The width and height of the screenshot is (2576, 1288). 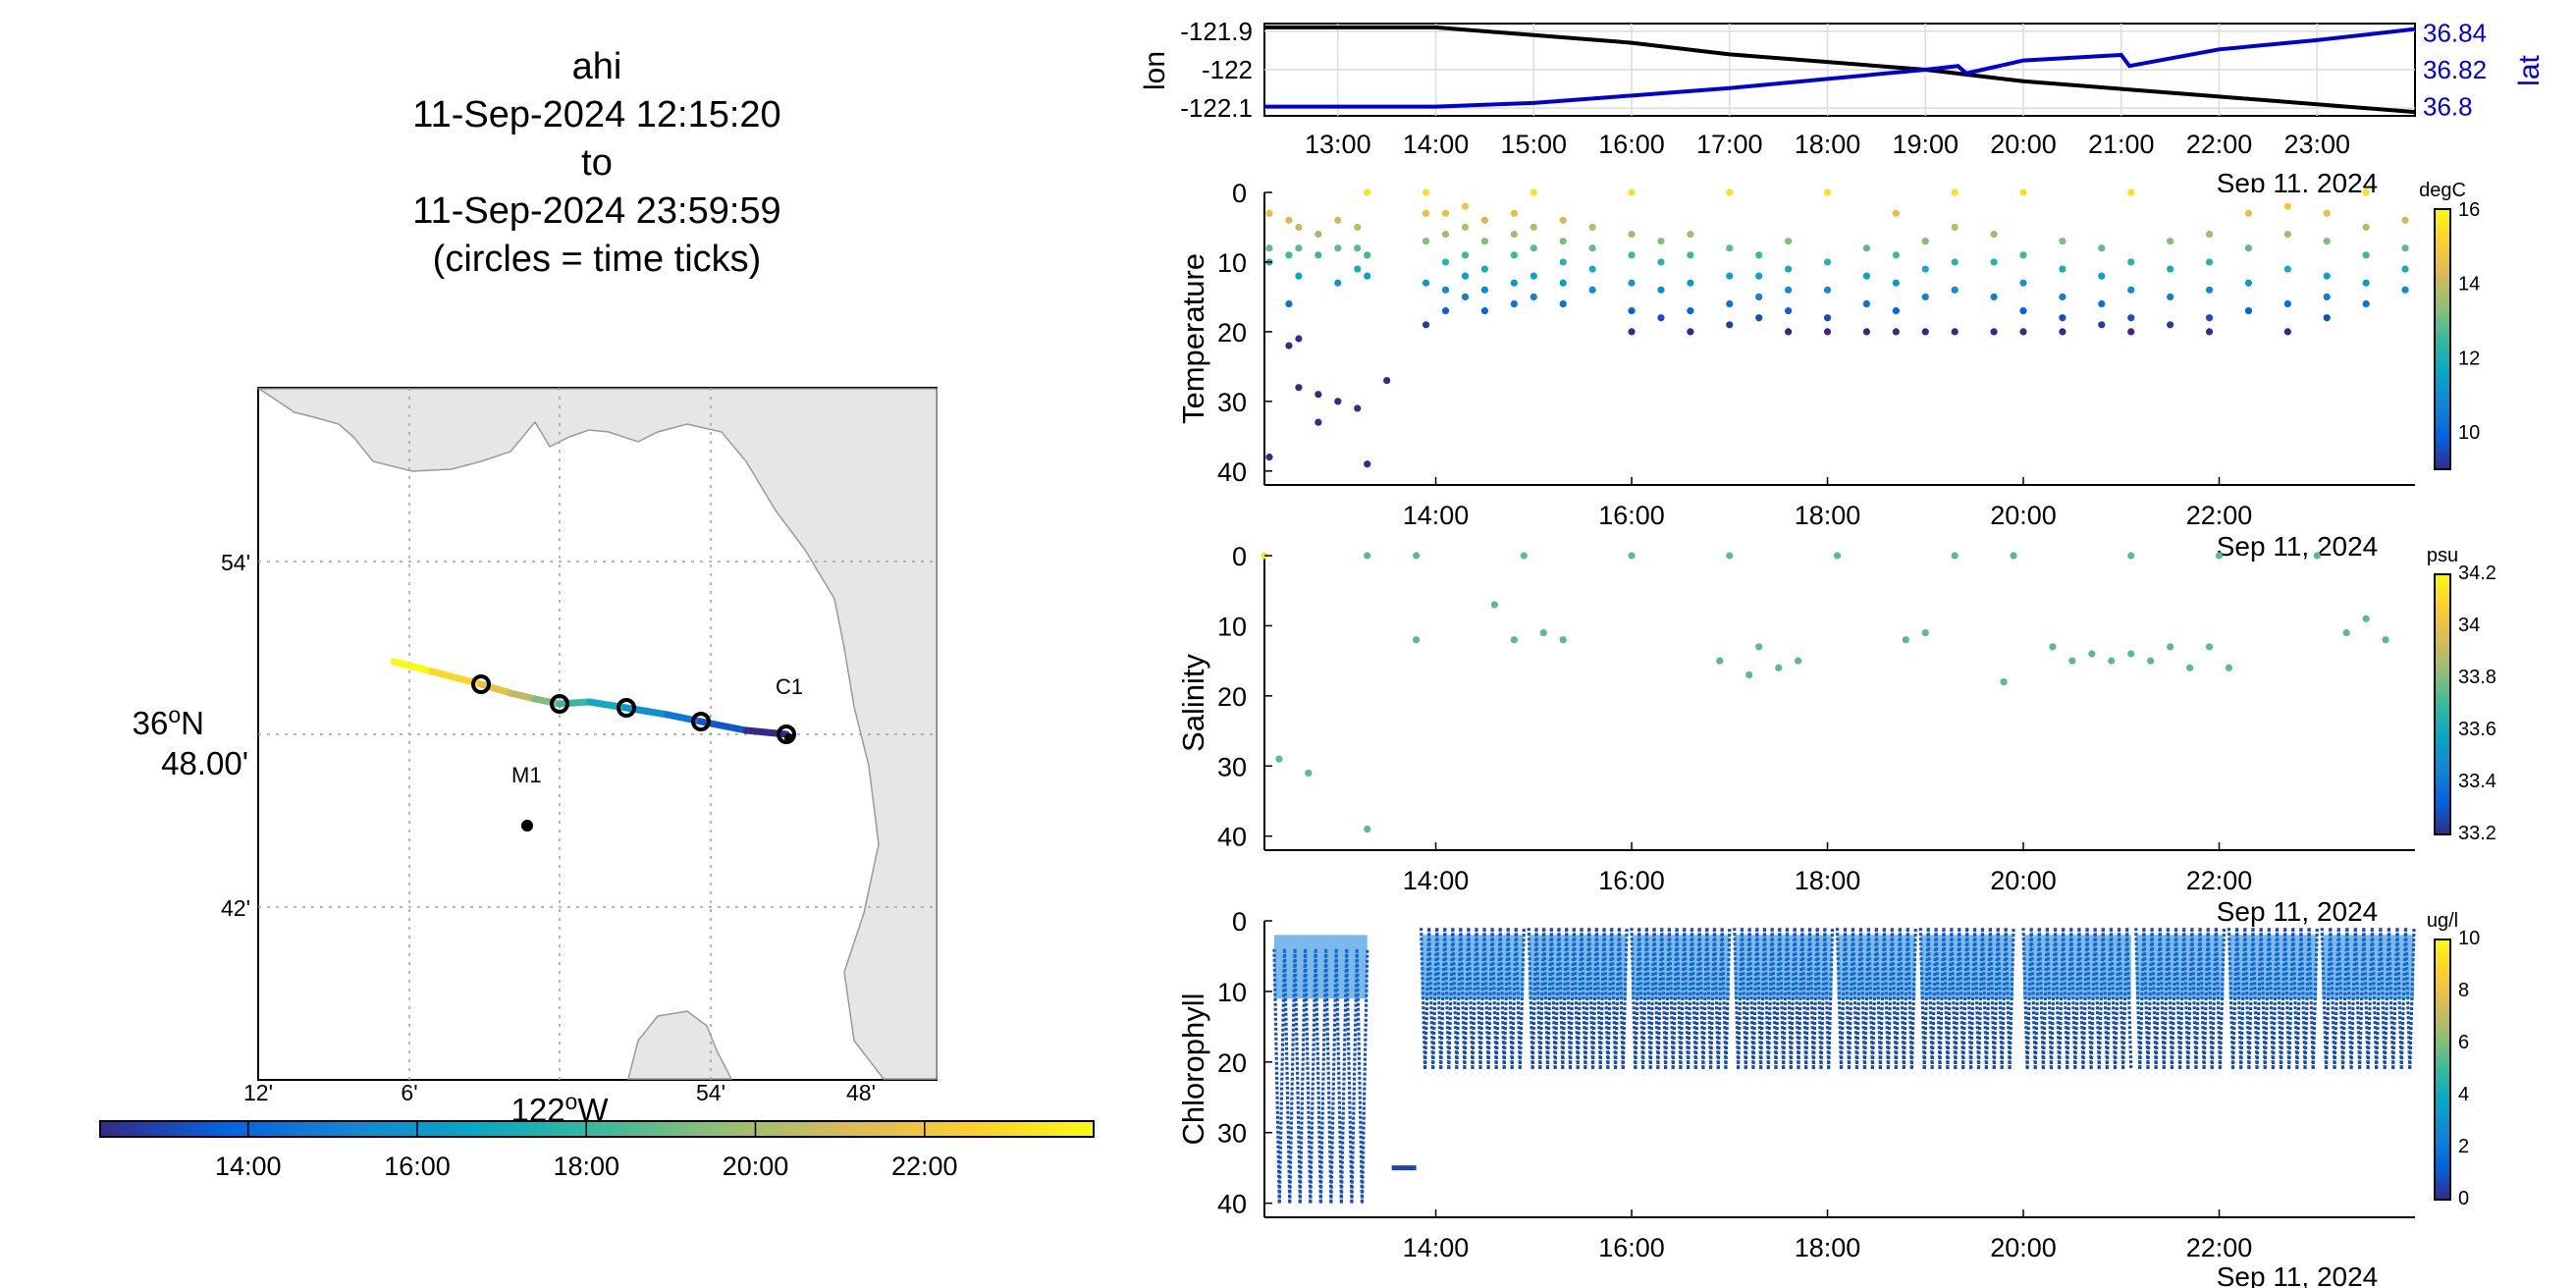 What do you see at coordinates (2477, 677) in the screenshot?
I see `colorbar-tick-label: 33.8` at bounding box center [2477, 677].